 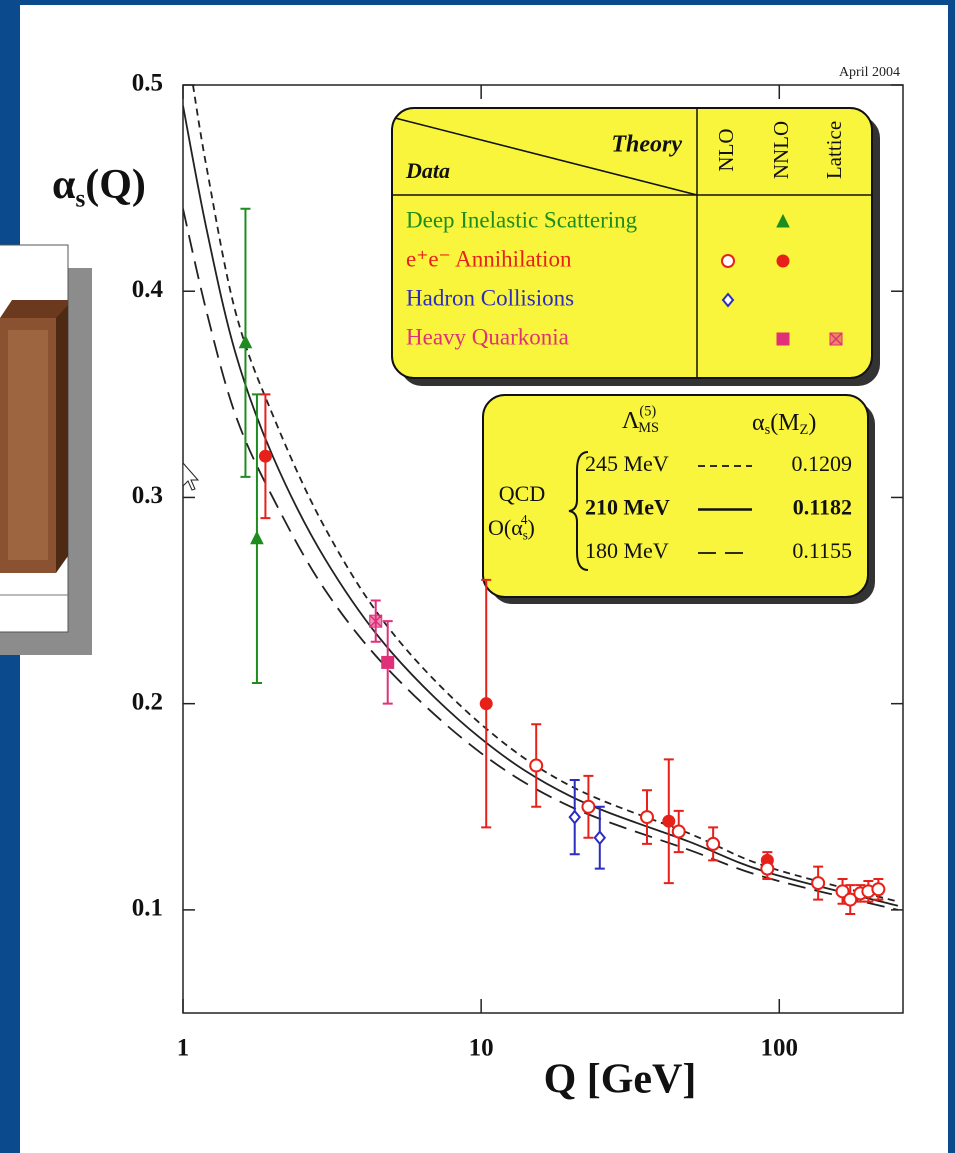 I want to click on y-axis-label-part: α, so click(x=64, y=185).